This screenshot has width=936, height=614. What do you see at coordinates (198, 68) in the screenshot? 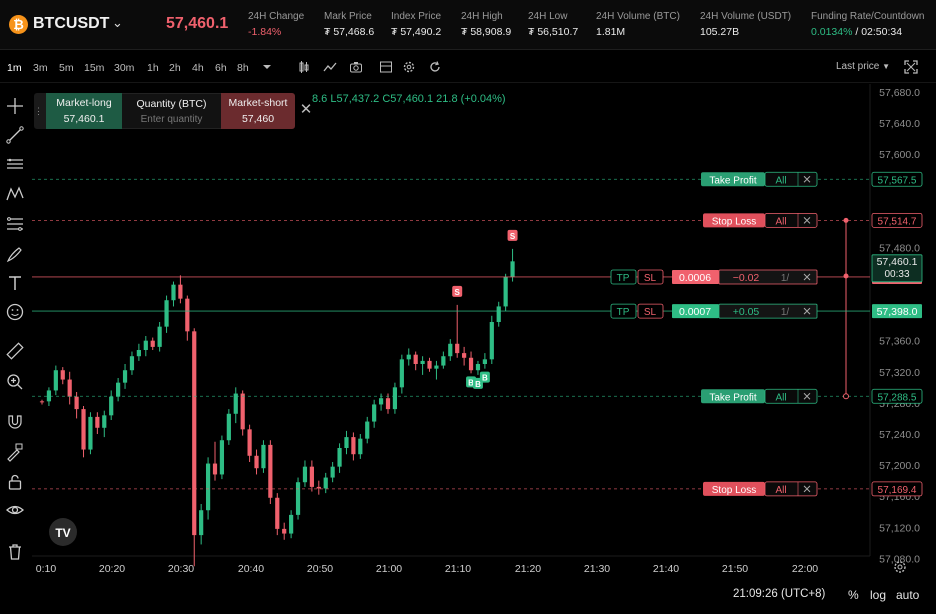
I see `timeframe-4h: 4h` at bounding box center [198, 68].